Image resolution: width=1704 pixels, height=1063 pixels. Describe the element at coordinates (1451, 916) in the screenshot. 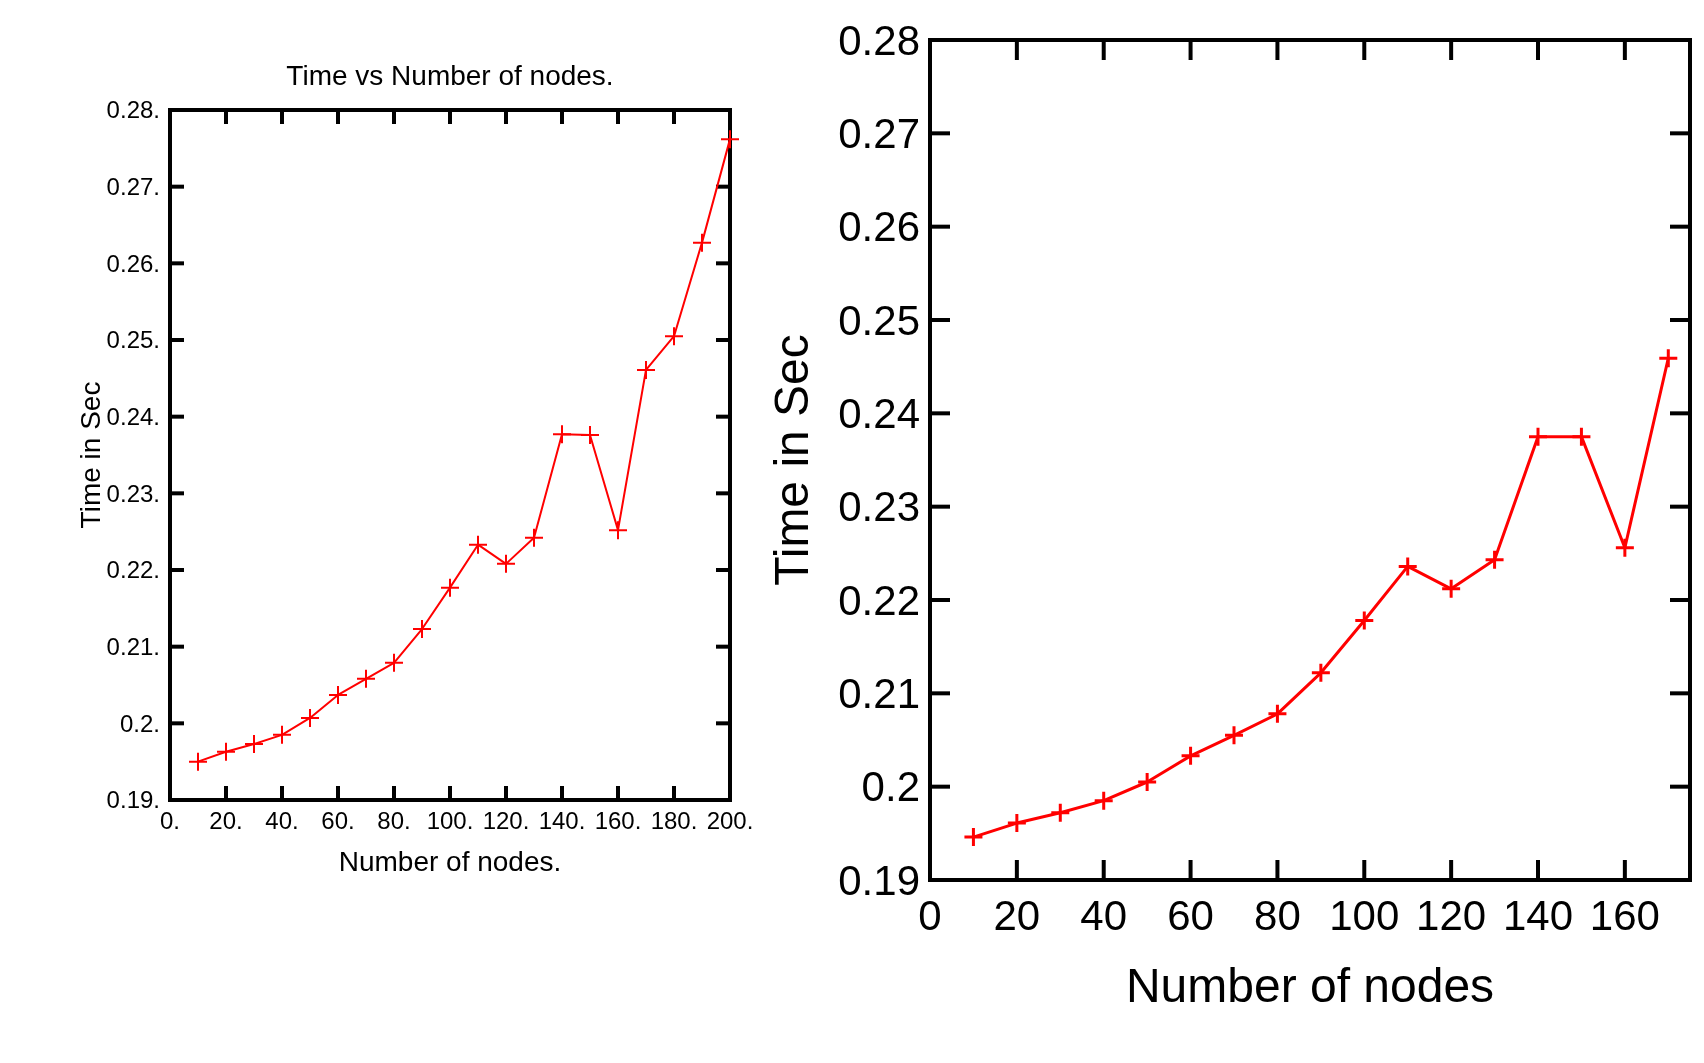

I see `x-tick-label: 120` at that location.